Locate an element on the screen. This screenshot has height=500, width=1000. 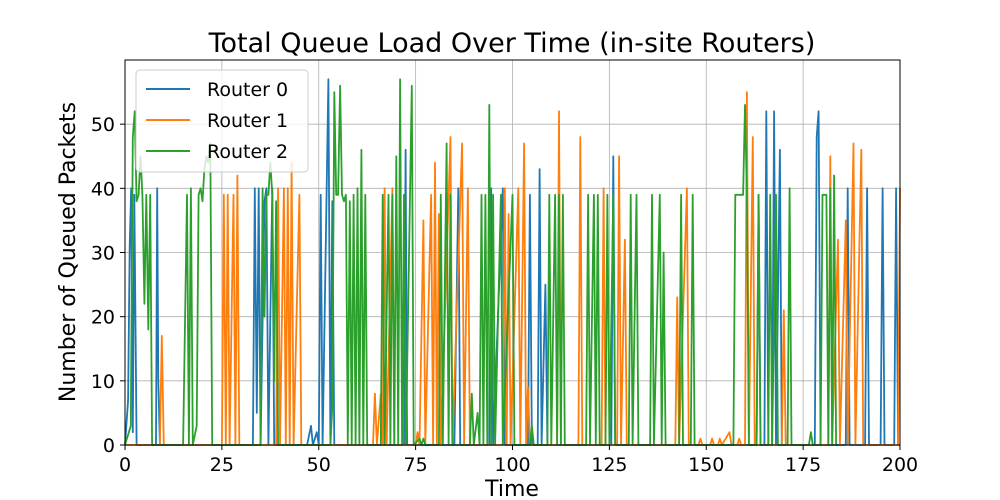
y-tick-label: 50 is located at coordinates (103, 125).